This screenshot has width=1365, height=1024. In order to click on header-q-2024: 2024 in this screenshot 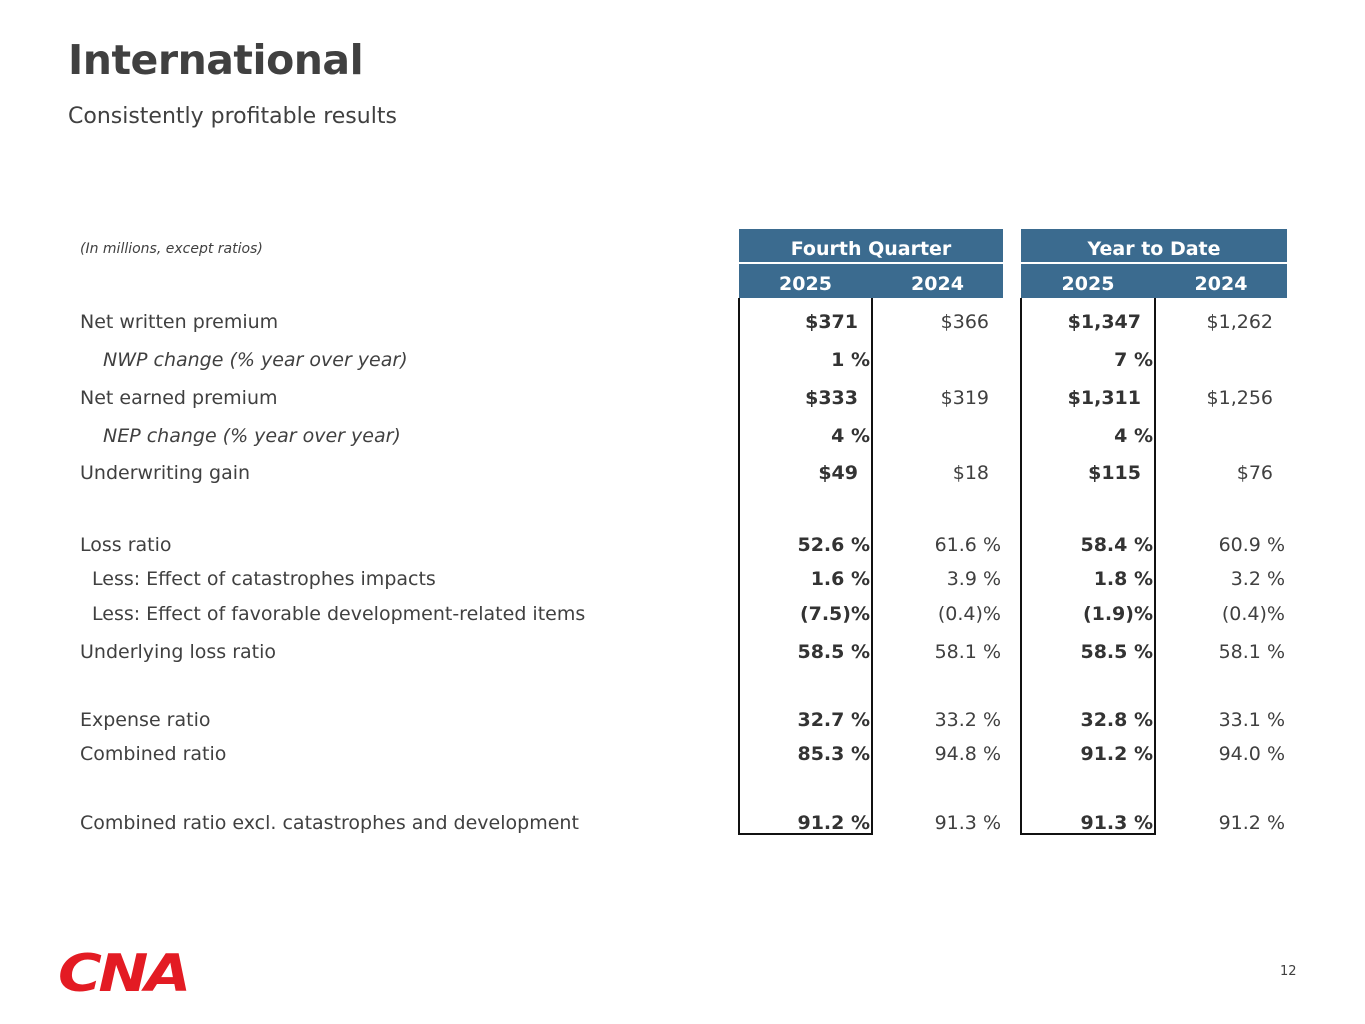, I will do `click(937, 281)`.